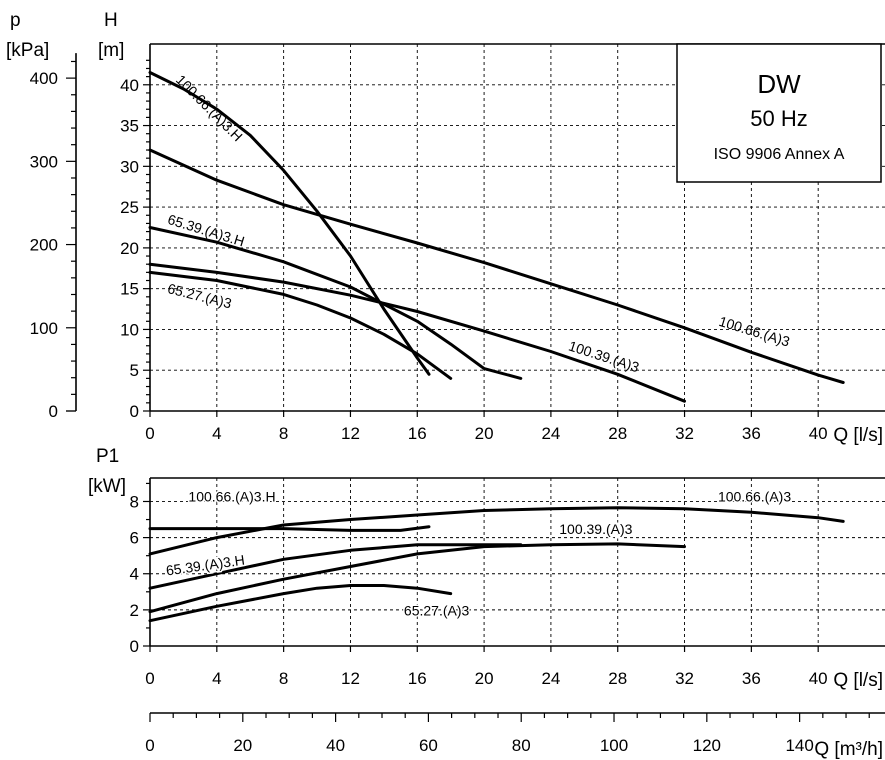 This screenshot has width=885, height=760. I want to click on power-curve-label: 65.39.(A)3.H, so click(205, 565).